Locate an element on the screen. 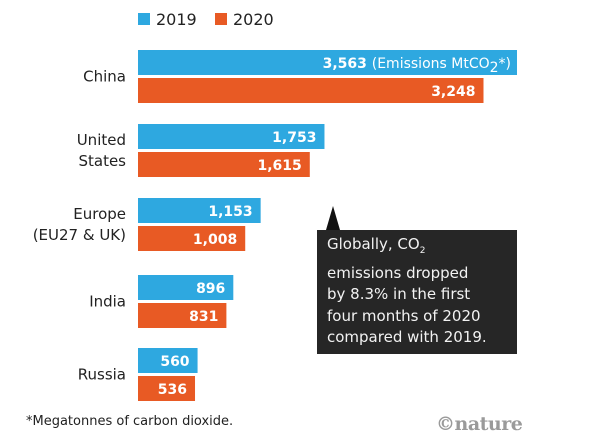  callout-line-2: emissions dropped is located at coordinates (398, 272).